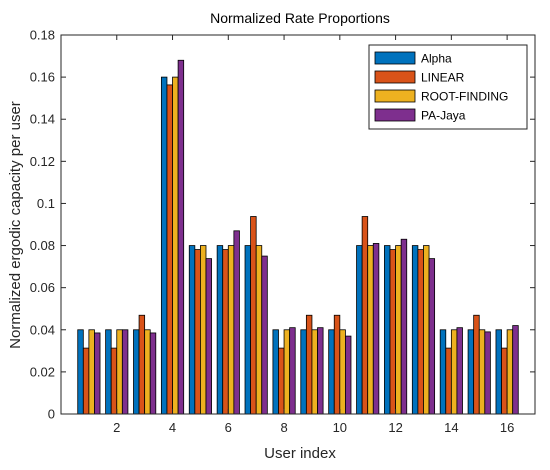 This screenshot has height=470, width=550. I want to click on legend-label-pa-jaya: PA-Jaya, so click(443, 116).